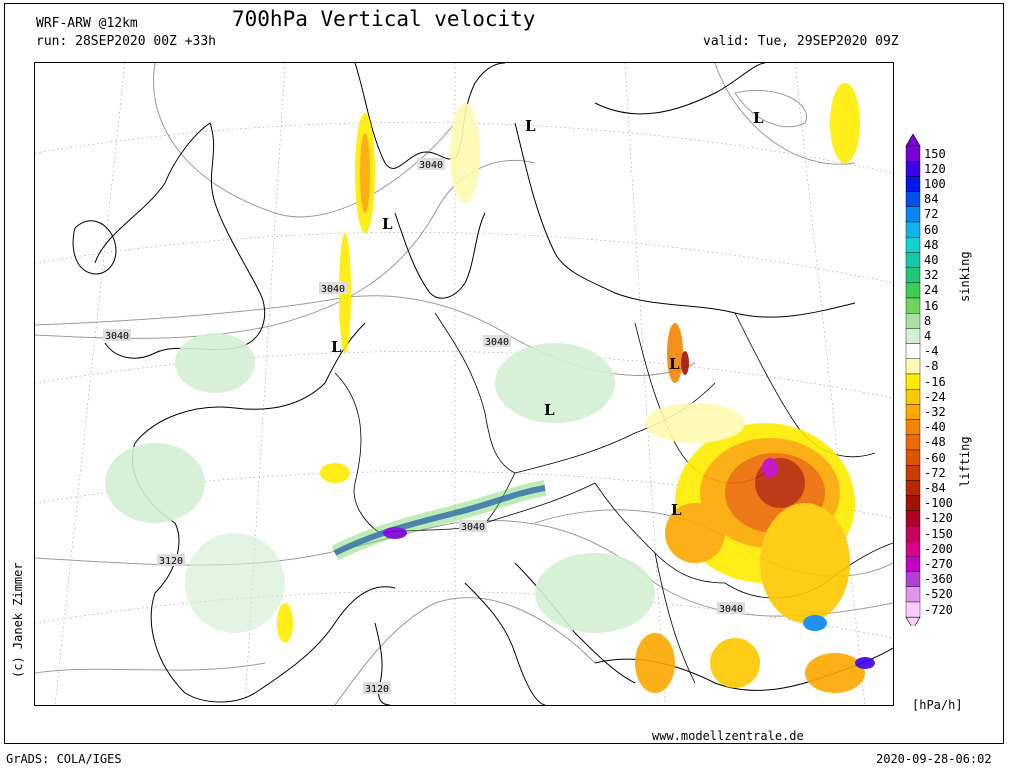 The height and width of the screenshot is (768, 1024). I want to click on website-label: www.modellzentrale.de, so click(728, 736).